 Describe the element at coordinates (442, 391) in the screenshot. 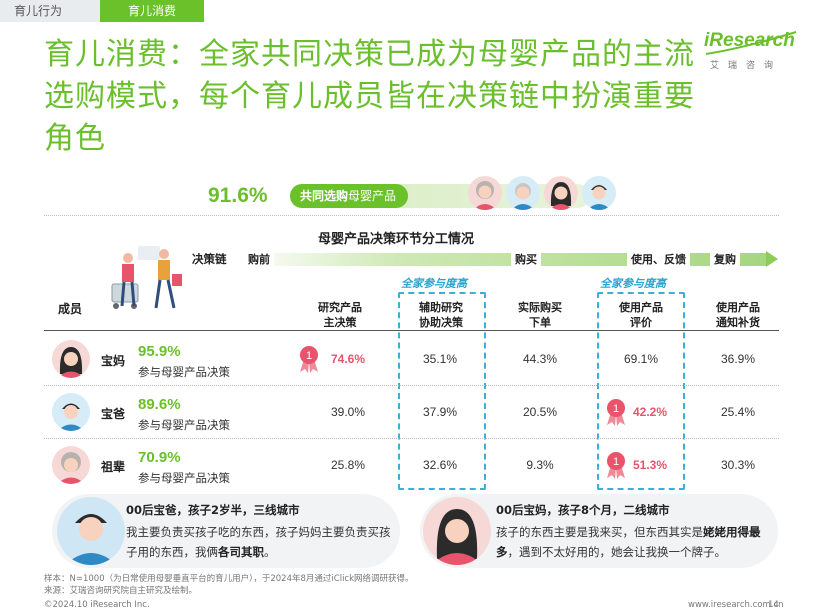

I see `highlight-box-assist` at that location.